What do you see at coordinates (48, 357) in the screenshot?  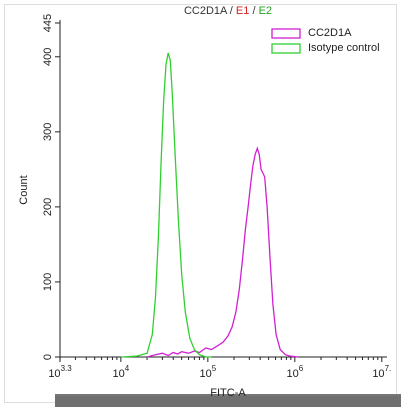 I see `y-tick-label: 0` at bounding box center [48, 357].